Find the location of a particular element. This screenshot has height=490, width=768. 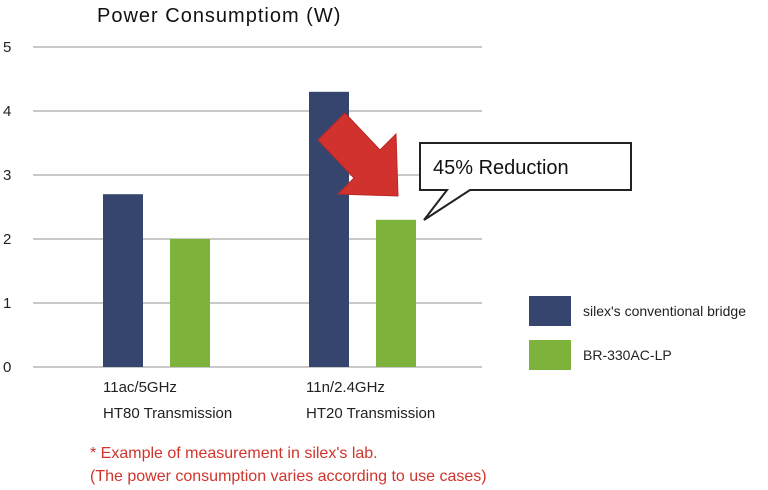

y-tick-label: 1 is located at coordinates (7, 303).